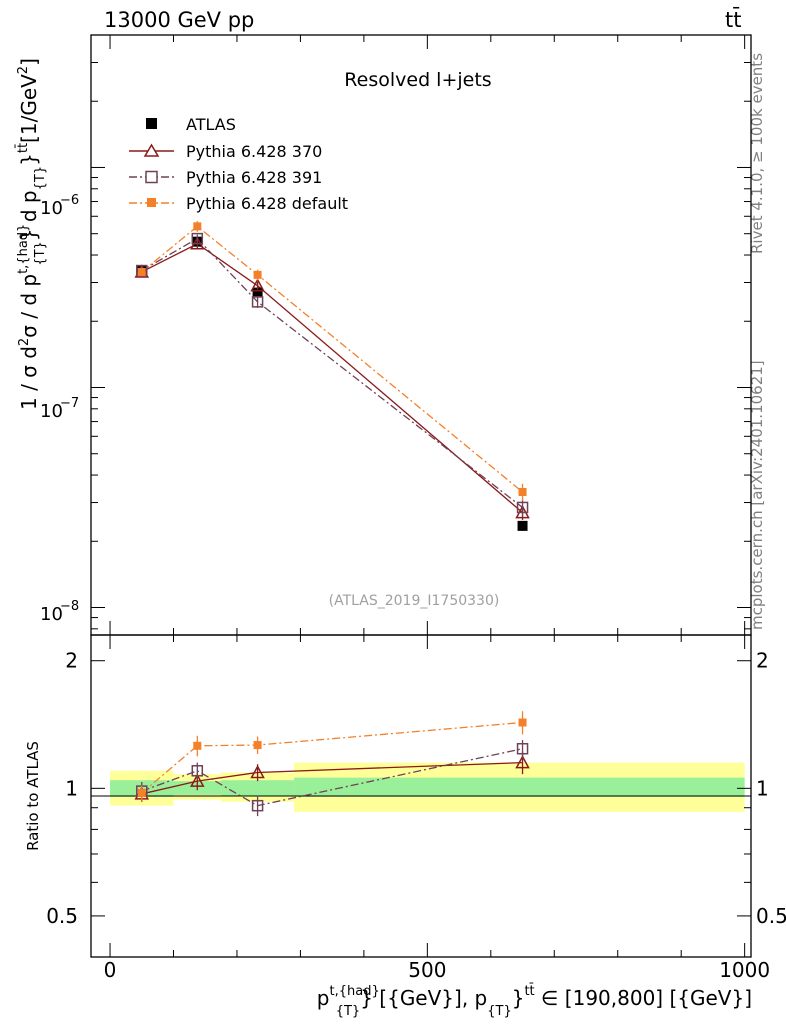  I want to click on main-point-triangle, so click(257, 285).